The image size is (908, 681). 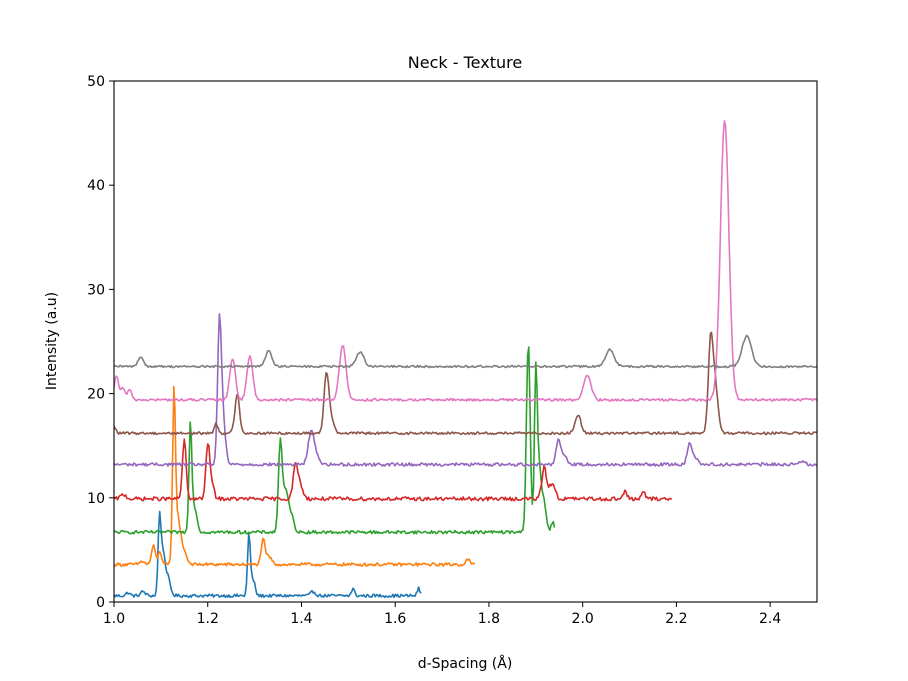 What do you see at coordinates (96, 395) in the screenshot?
I see `y-tick-label: 20` at bounding box center [96, 395].